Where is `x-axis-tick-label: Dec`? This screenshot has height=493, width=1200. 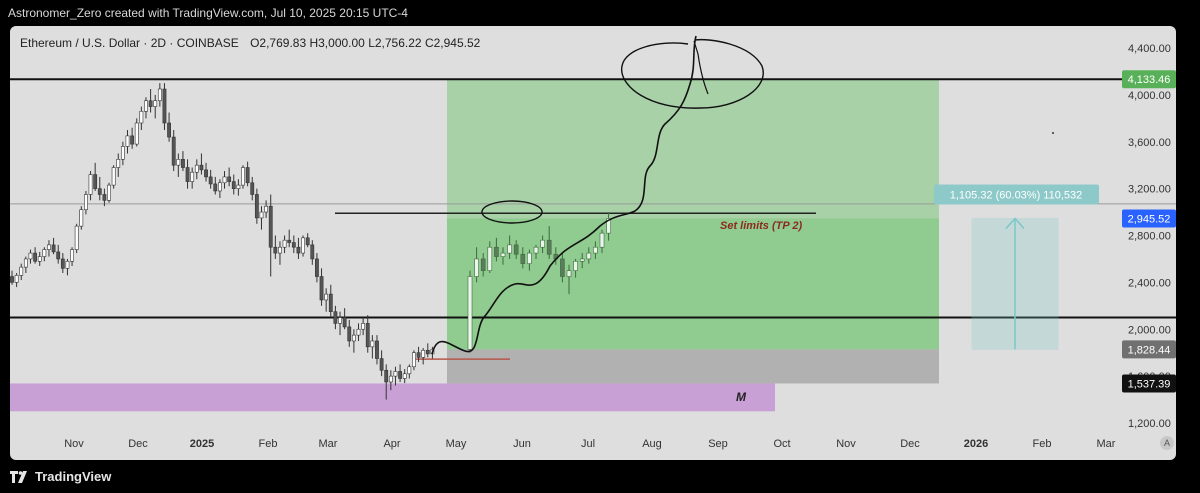
x-axis-tick-label: Dec is located at coordinates (910, 444).